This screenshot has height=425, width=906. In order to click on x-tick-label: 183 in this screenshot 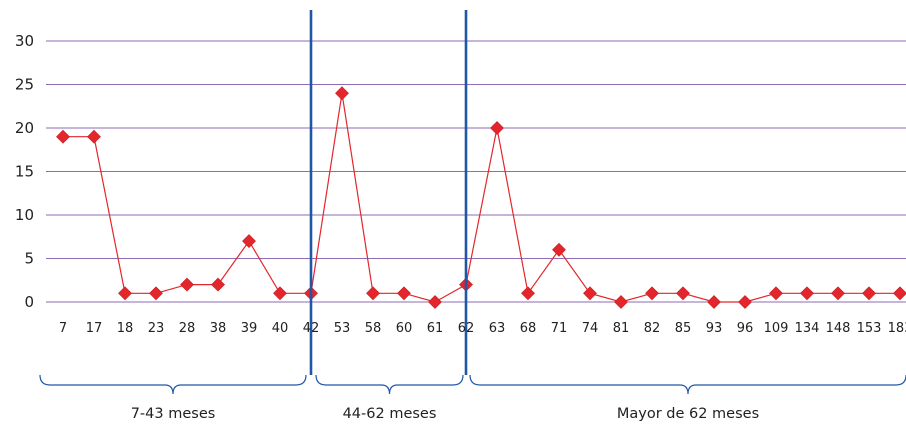, I will do `click(897, 328)`.